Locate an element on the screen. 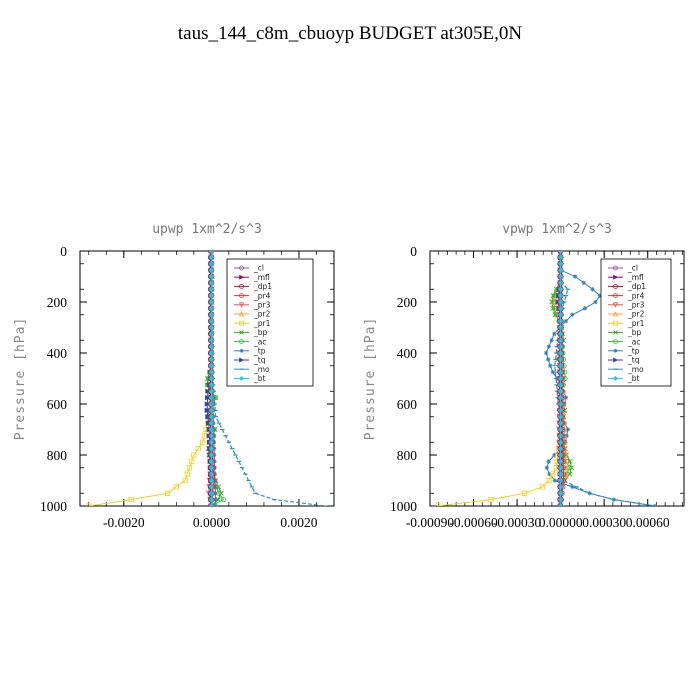 Image resolution: width=700 pixels, height=700 pixels. legend-label: _pr4 is located at coordinates (636, 295).